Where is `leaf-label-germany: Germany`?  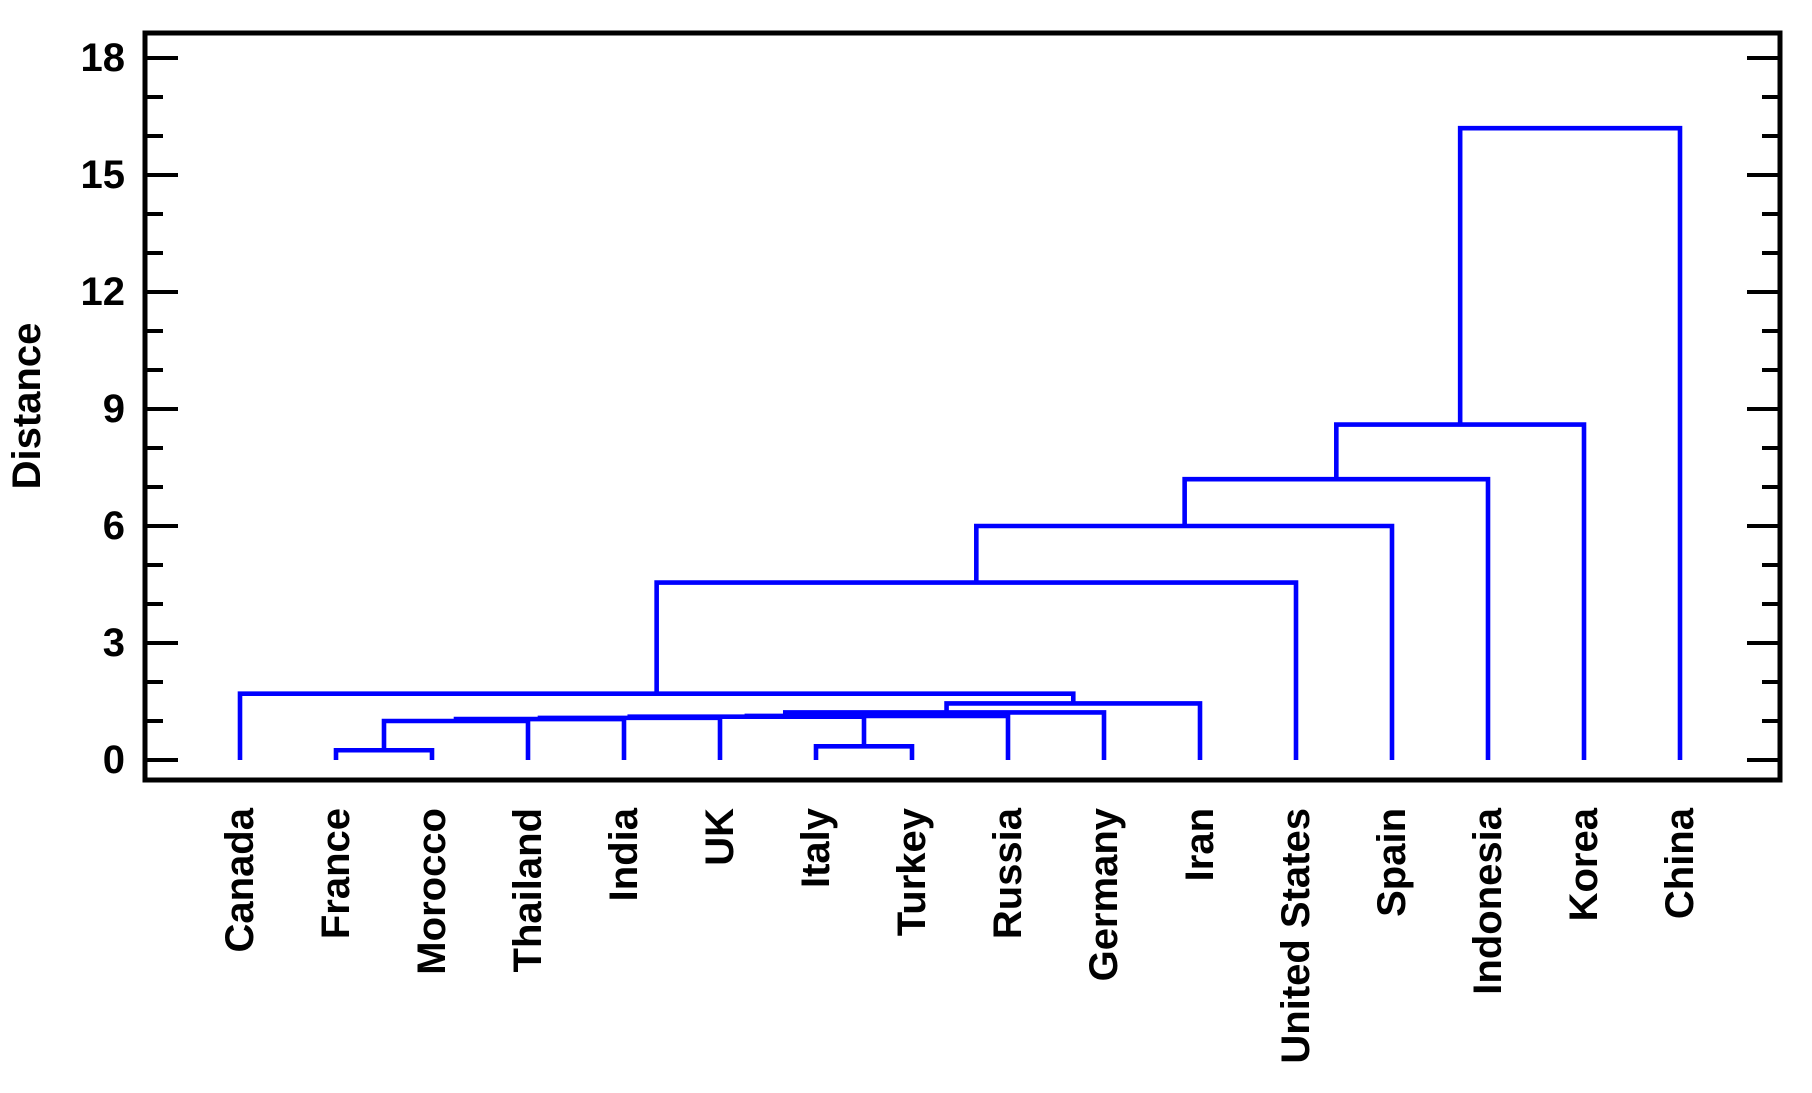
leaf-label-germany: Germany is located at coordinates (1104, 894).